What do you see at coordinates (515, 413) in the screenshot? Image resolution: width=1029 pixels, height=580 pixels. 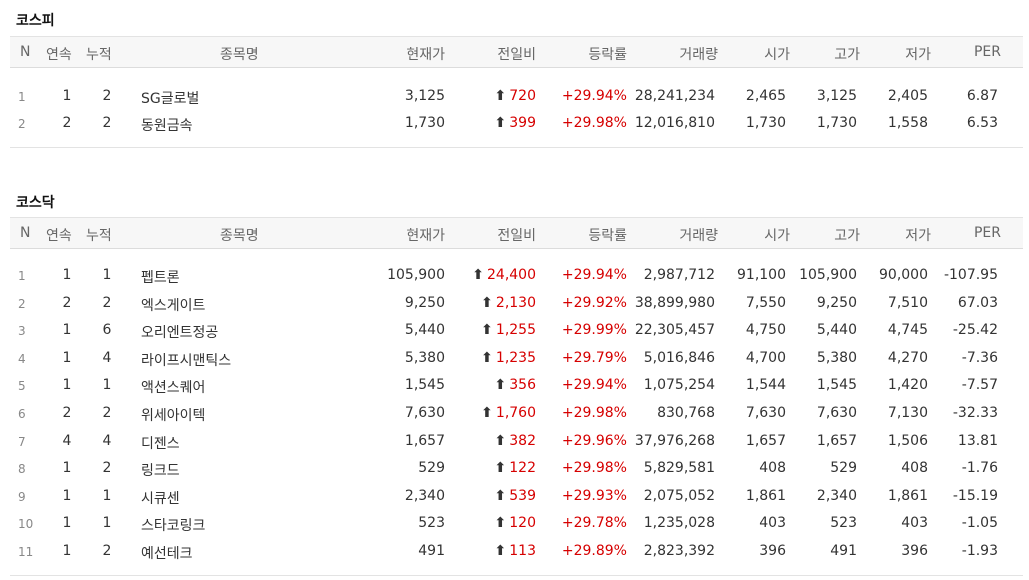 I see `price-change-value: 1,760` at bounding box center [515, 413].